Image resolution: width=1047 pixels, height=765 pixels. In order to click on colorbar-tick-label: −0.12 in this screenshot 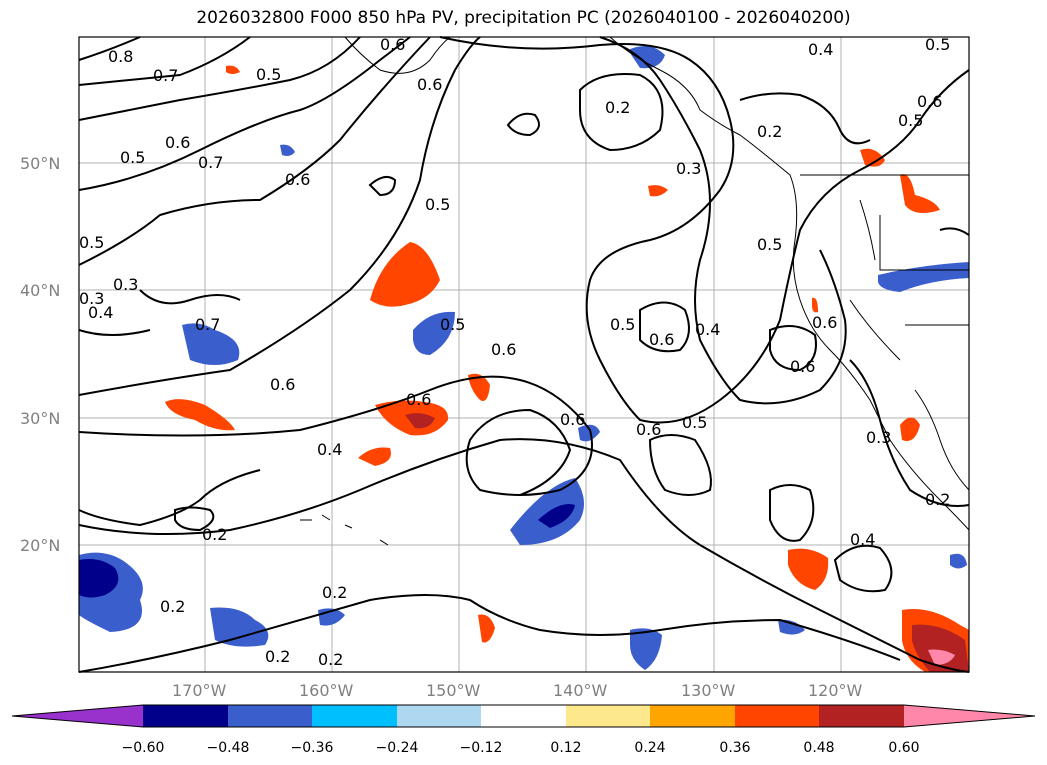, I will do `click(481, 748)`.